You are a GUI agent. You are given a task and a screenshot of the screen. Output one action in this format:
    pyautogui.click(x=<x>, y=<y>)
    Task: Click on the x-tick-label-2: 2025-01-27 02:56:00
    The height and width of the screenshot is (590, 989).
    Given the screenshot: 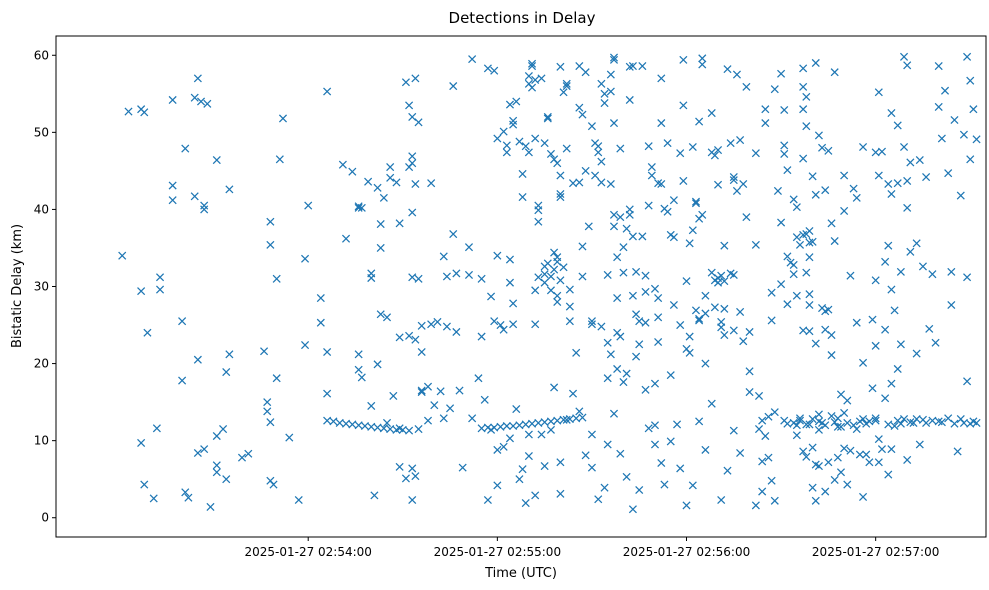 What is the action you would take?
    pyautogui.click(x=686, y=552)
    